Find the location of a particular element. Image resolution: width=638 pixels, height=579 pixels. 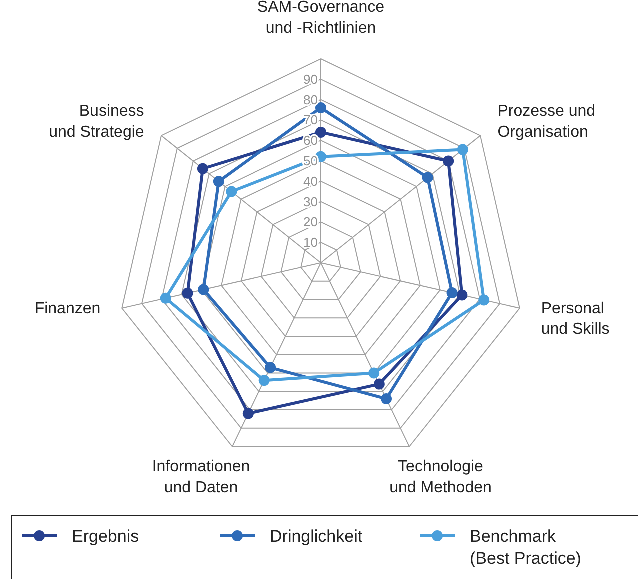

spoke-label: Personal und Skills is located at coordinates (575, 319).